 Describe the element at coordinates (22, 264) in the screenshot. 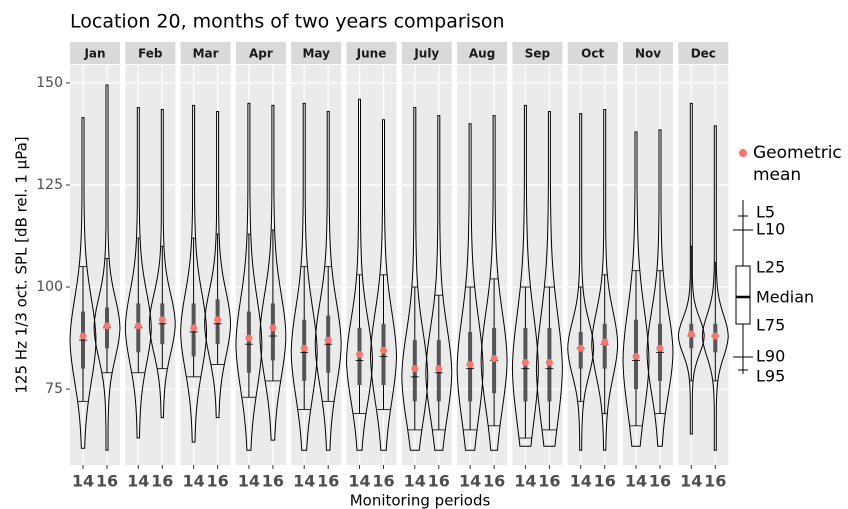

I see `y-axis-label: 125 Hz 1/3 oct. SPL [dB rel. 1 µPa]` at that location.